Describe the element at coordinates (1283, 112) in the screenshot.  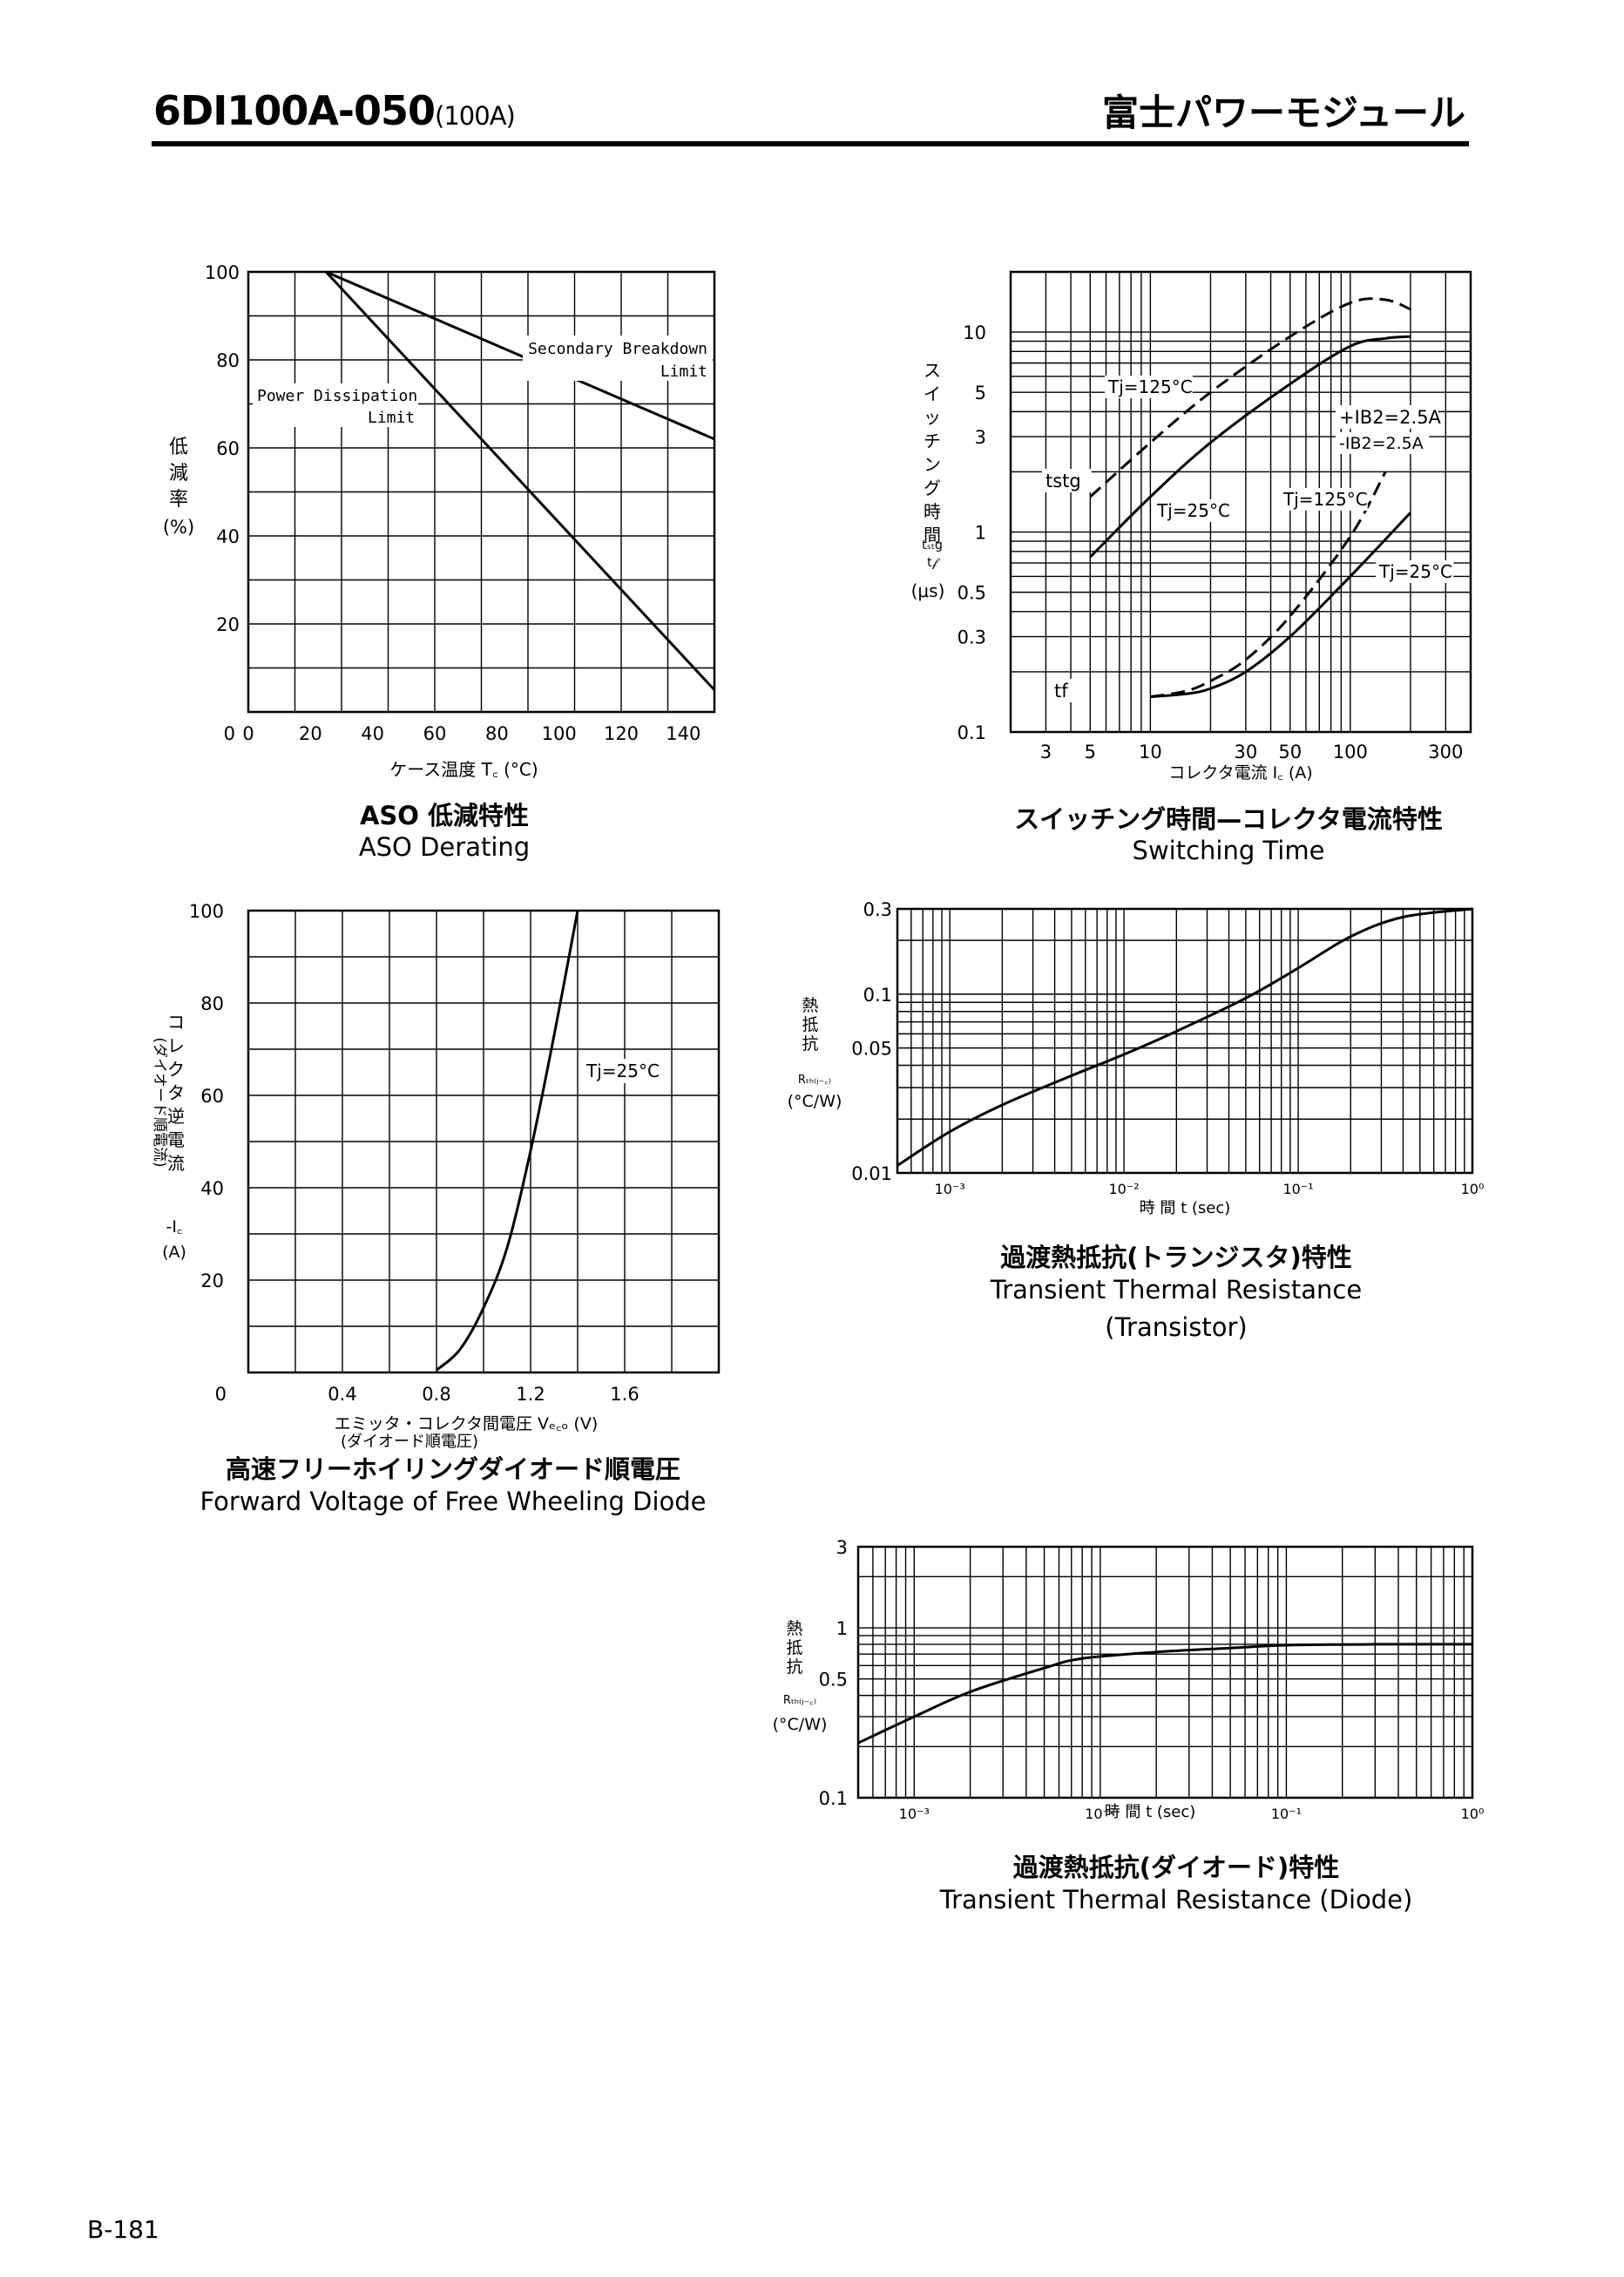
I see `brand-title: 富士パワーモジュール` at that location.